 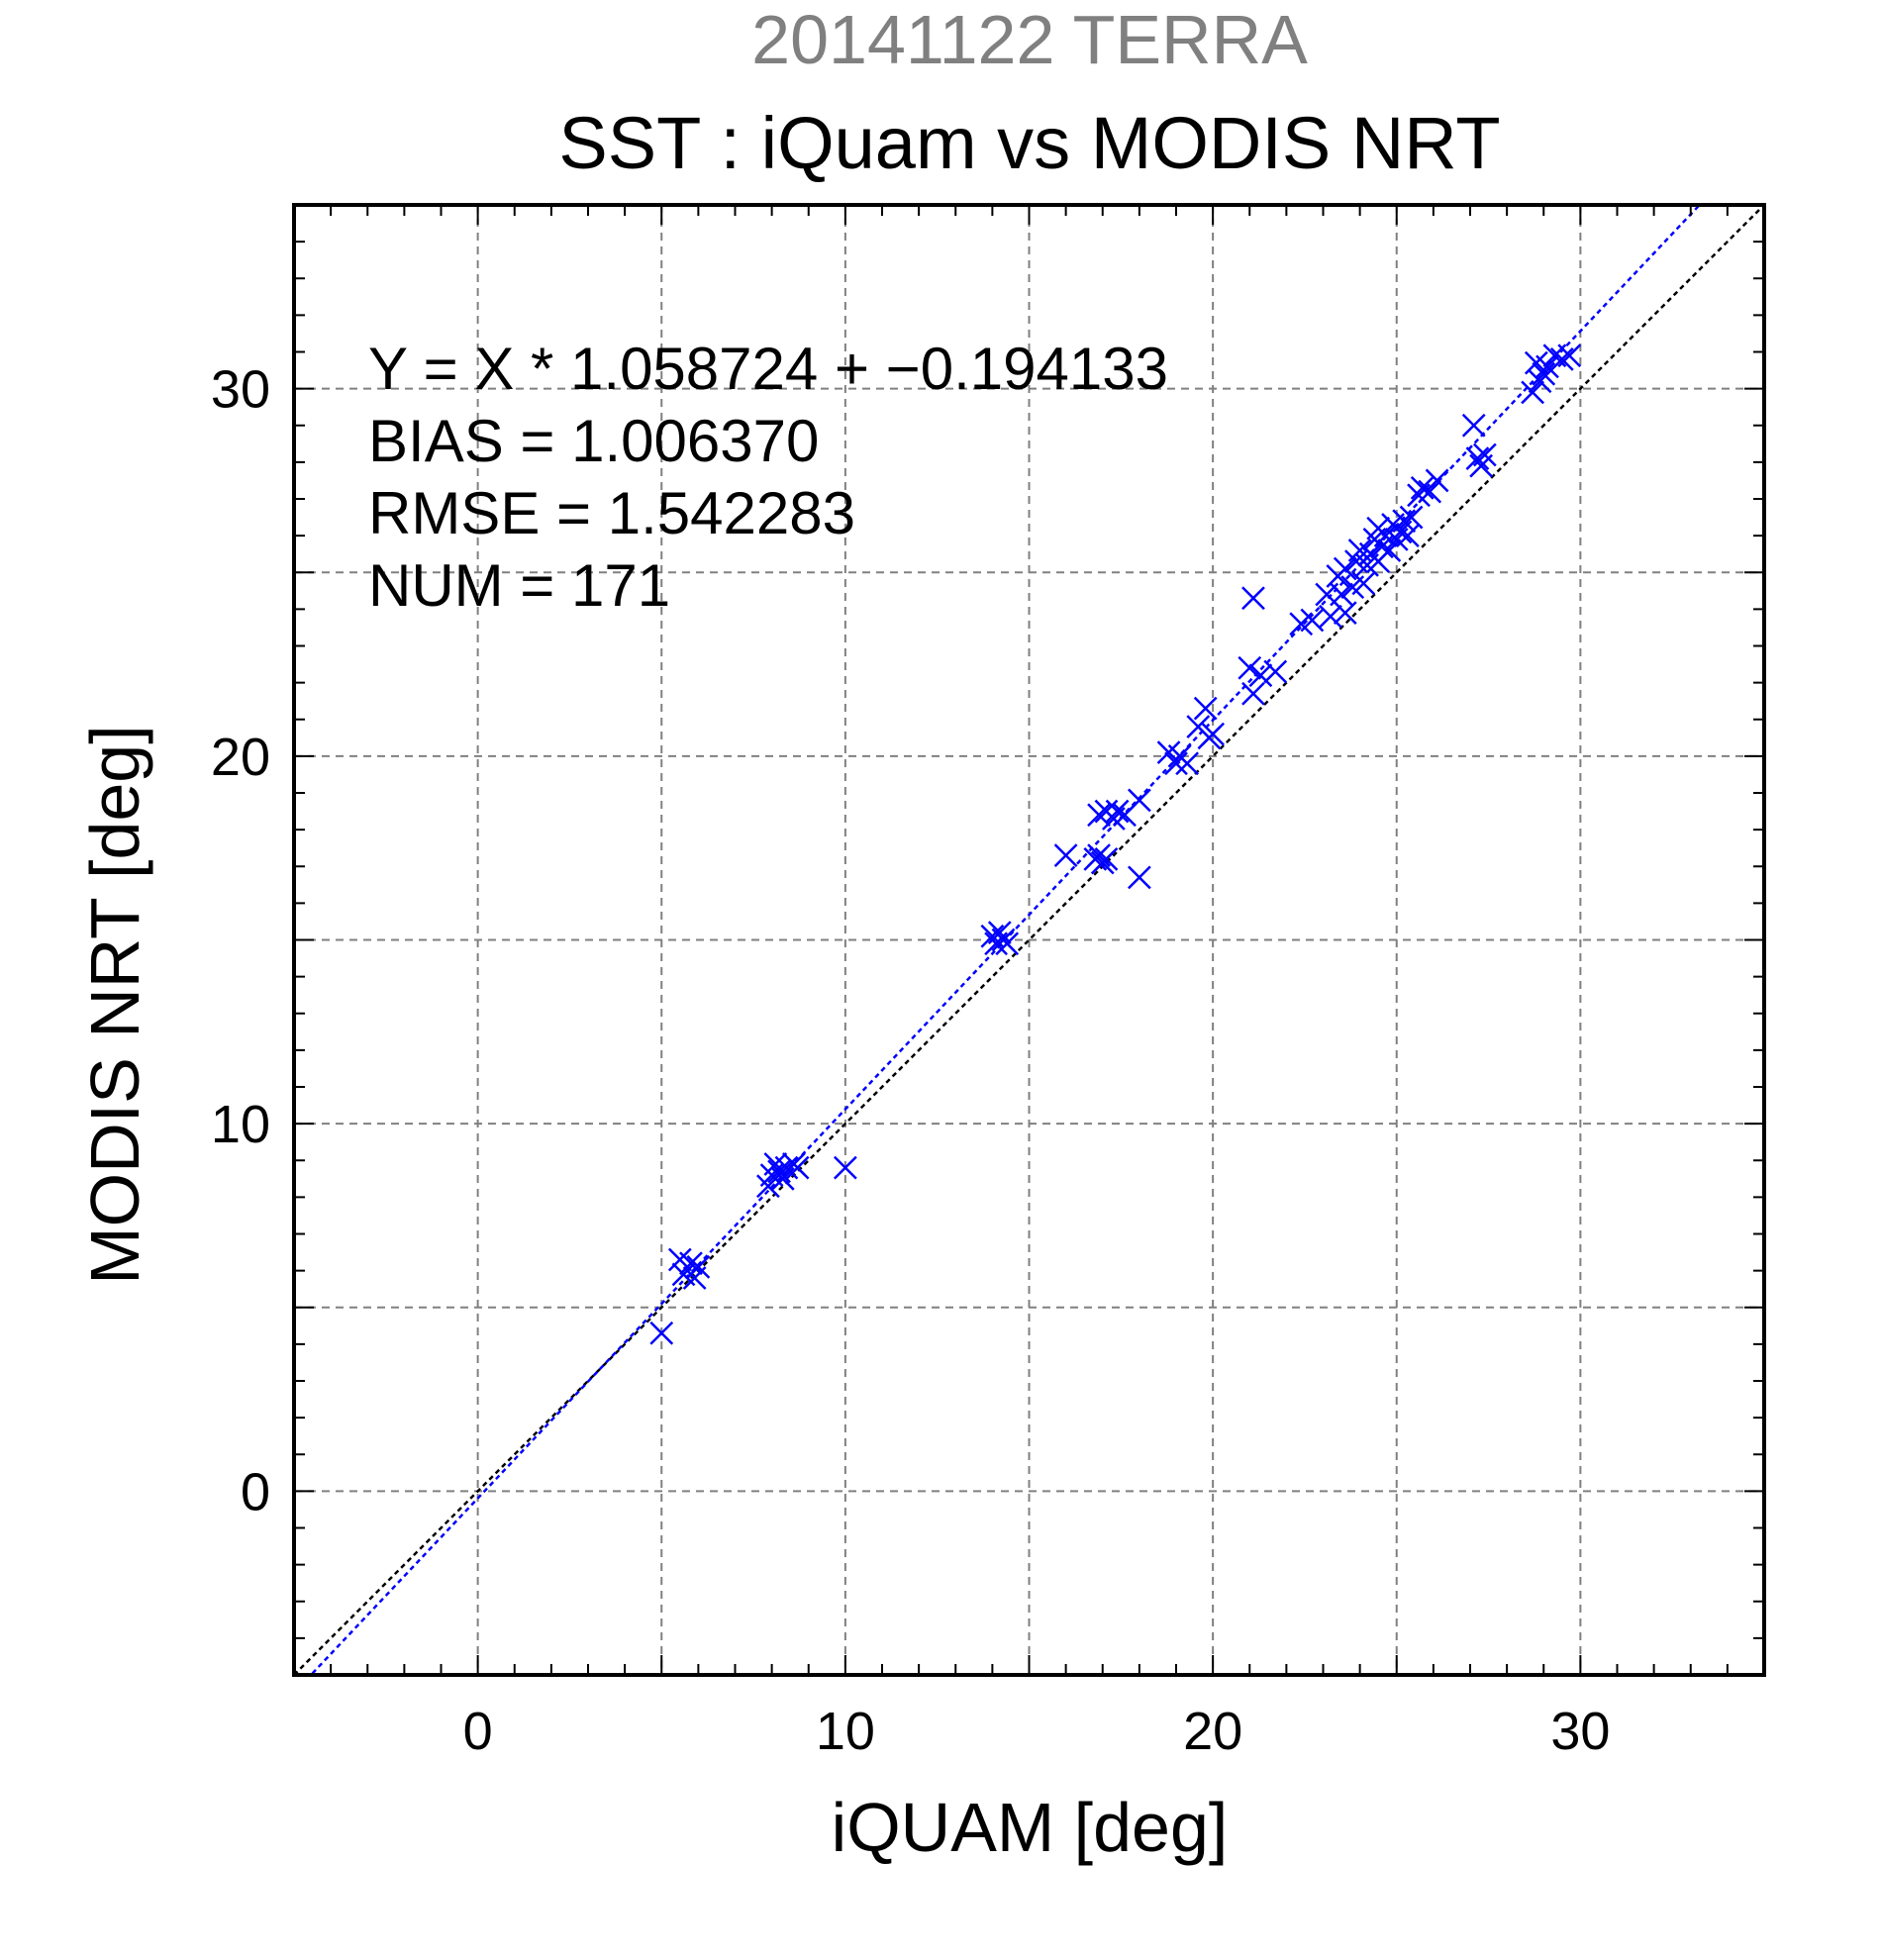 What do you see at coordinates (593, 441) in the screenshot?
I see `bias-value: BIAS = 1.006370` at bounding box center [593, 441].